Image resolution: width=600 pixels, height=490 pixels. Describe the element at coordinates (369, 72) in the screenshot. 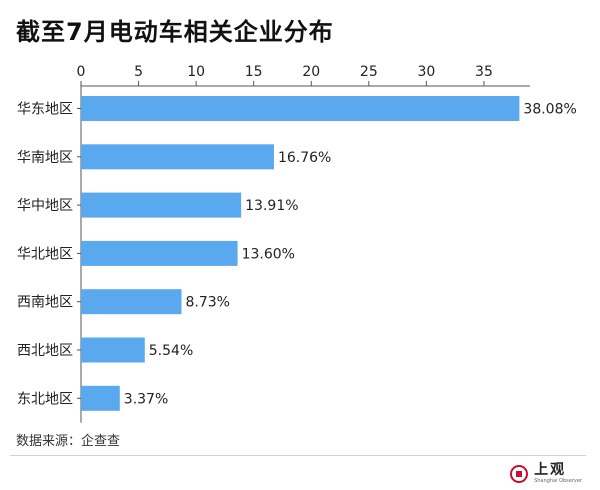

I see `x-tick-label: 25` at that location.